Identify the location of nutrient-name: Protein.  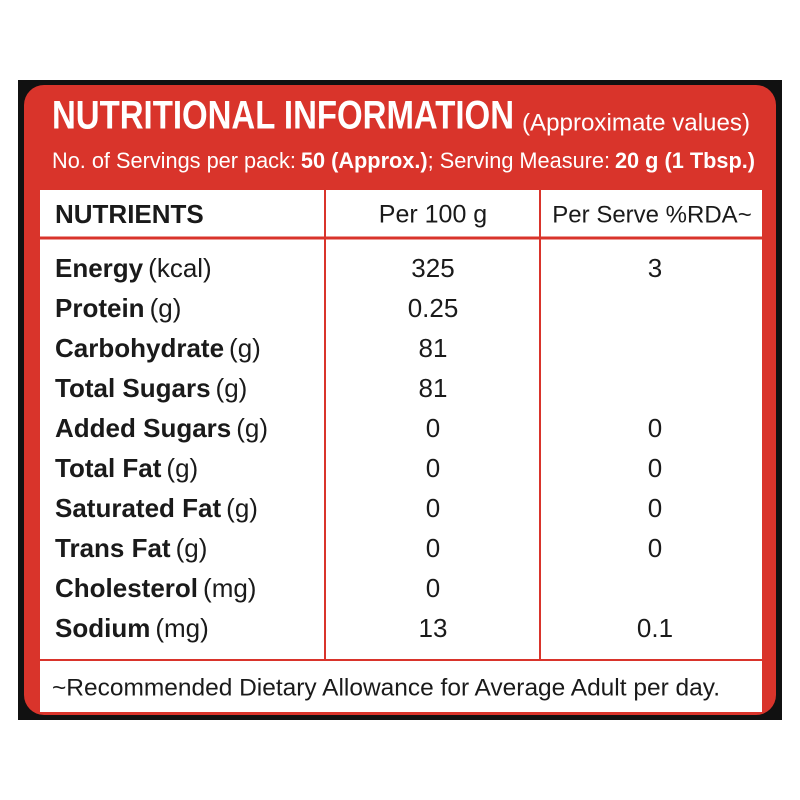
(100, 308).